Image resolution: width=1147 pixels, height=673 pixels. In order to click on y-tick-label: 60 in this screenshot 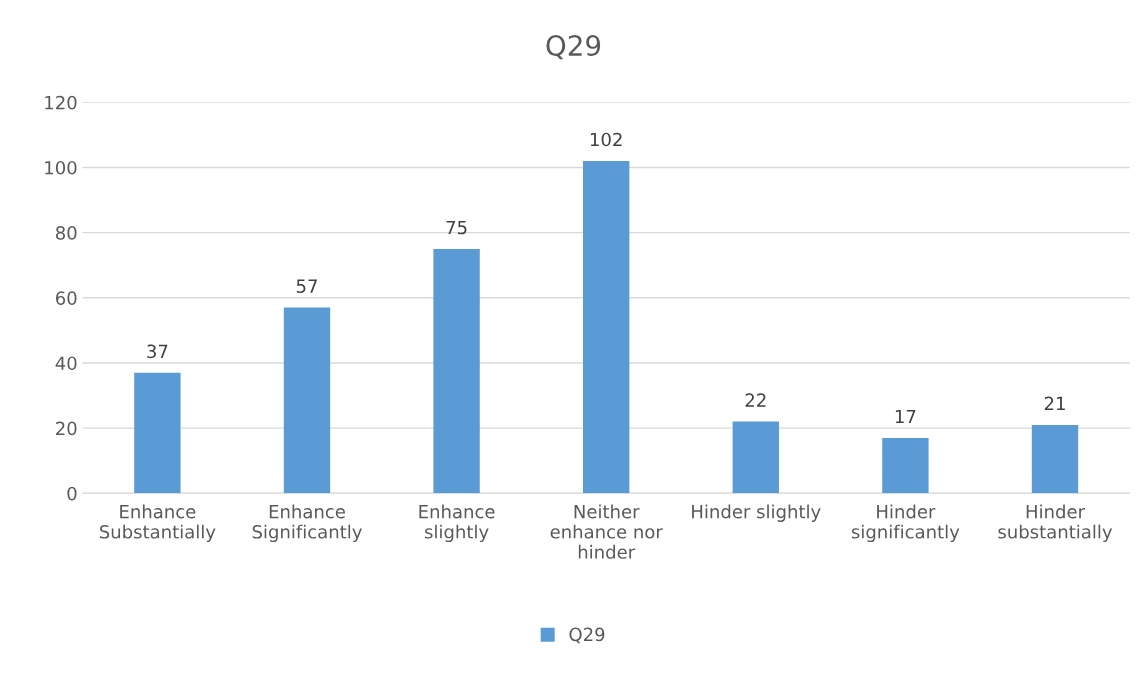, I will do `click(66, 298)`.